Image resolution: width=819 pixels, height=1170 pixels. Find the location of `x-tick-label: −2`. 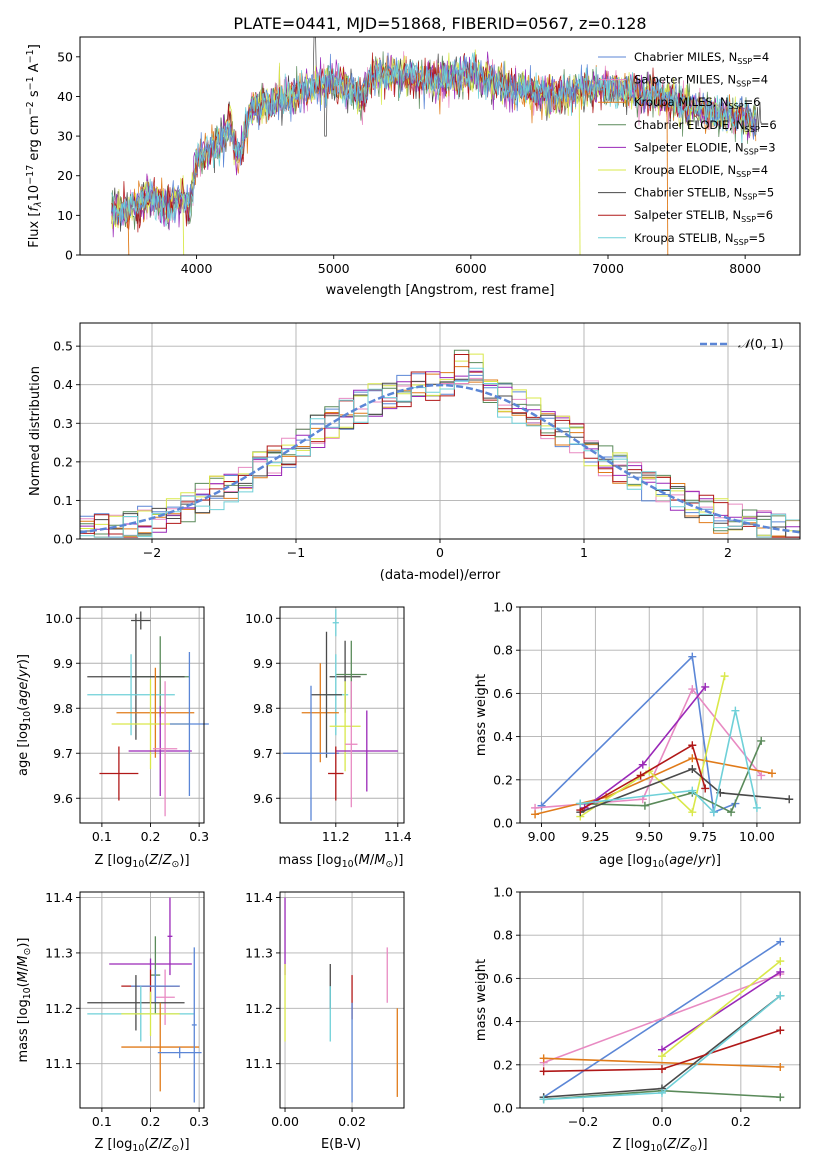

x-tick-label: −2 is located at coordinates (152, 552).